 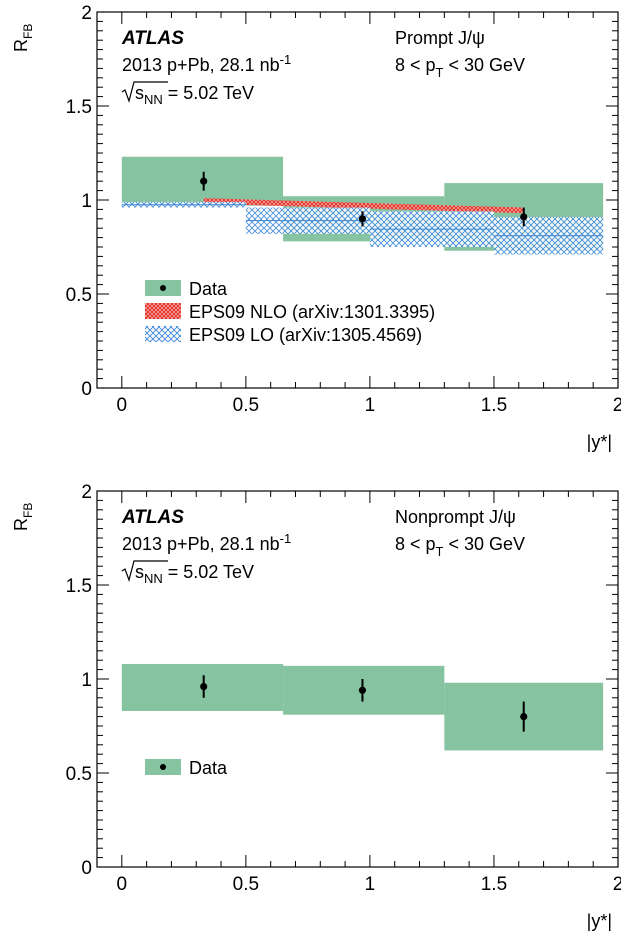 I want to click on legend-swatch-nlo, so click(x=163, y=311).